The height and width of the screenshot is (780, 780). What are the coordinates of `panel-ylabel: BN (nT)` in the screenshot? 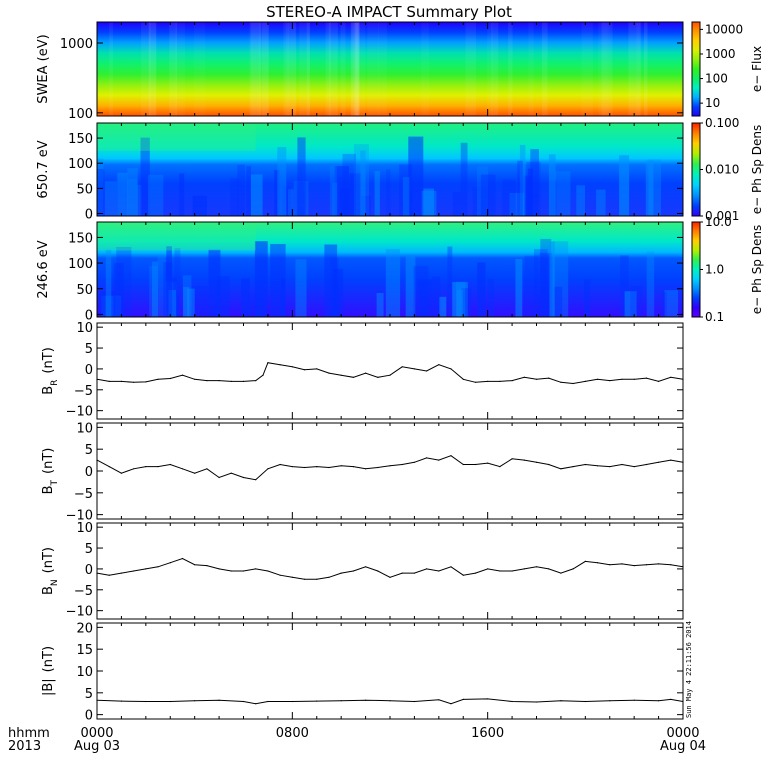 It's located at (50, 571).